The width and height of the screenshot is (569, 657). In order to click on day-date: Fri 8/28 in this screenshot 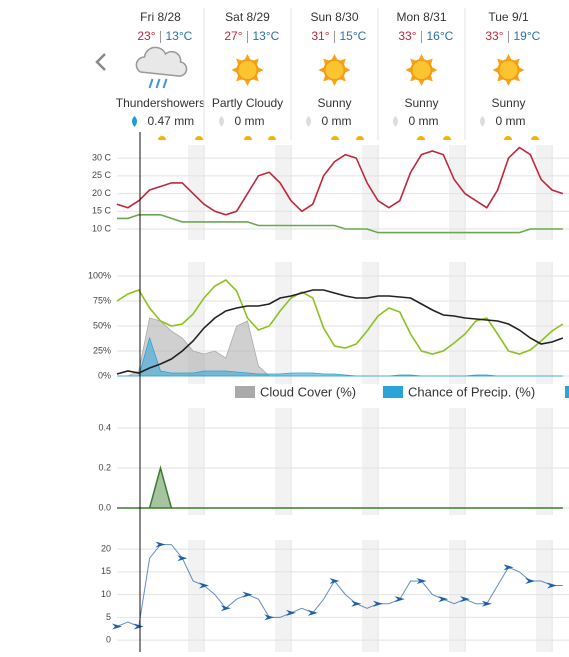, I will do `click(160, 17)`.